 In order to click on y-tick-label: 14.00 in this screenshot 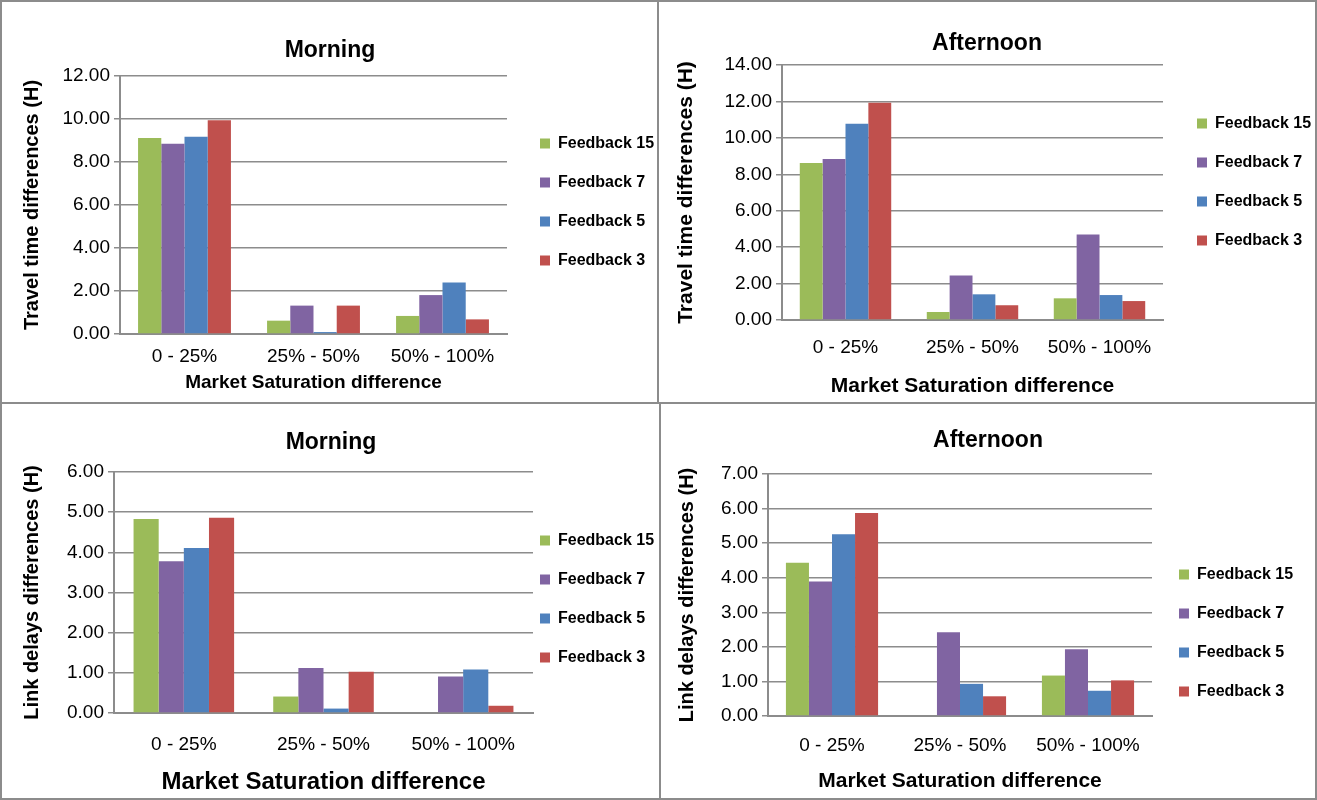, I will do `click(748, 64)`.